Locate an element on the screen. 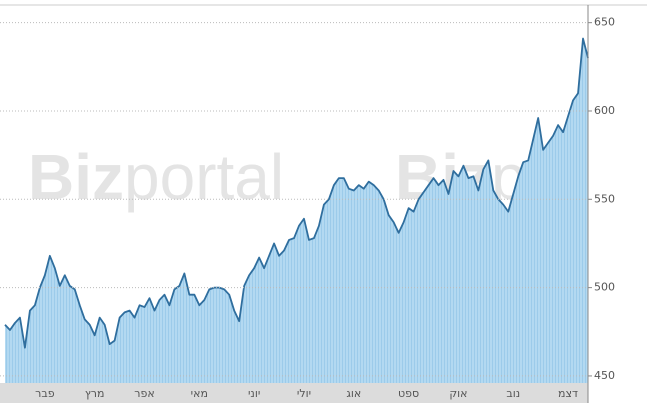 This screenshot has height=410, width=647. x-tick-label: פבר is located at coordinates (45, 393).